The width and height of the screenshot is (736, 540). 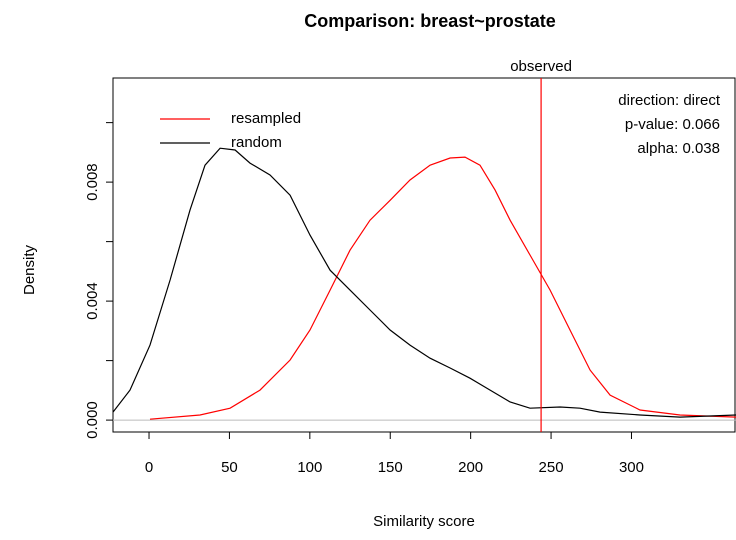 What do you see at coordinates (430, 21) in the screenshot?
I see `chart-title: Comparison: breast~prostate` at bounding box center [430, 21].